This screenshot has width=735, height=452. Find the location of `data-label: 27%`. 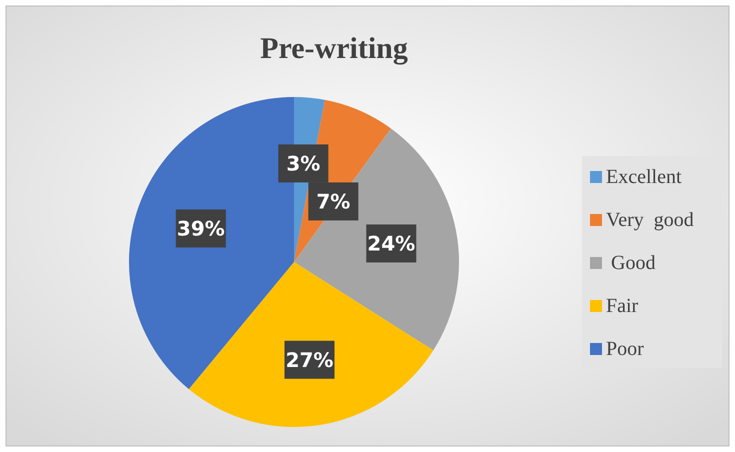

data-label: 27% is located at coordinates (310, 360).